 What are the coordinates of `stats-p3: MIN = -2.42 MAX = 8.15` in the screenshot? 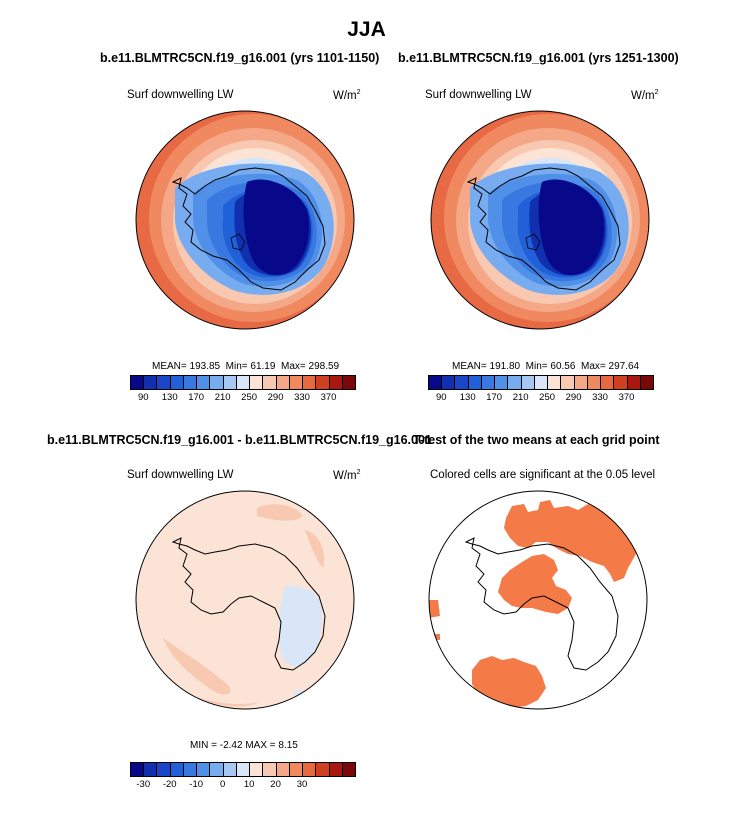 It's located at (244, 745).